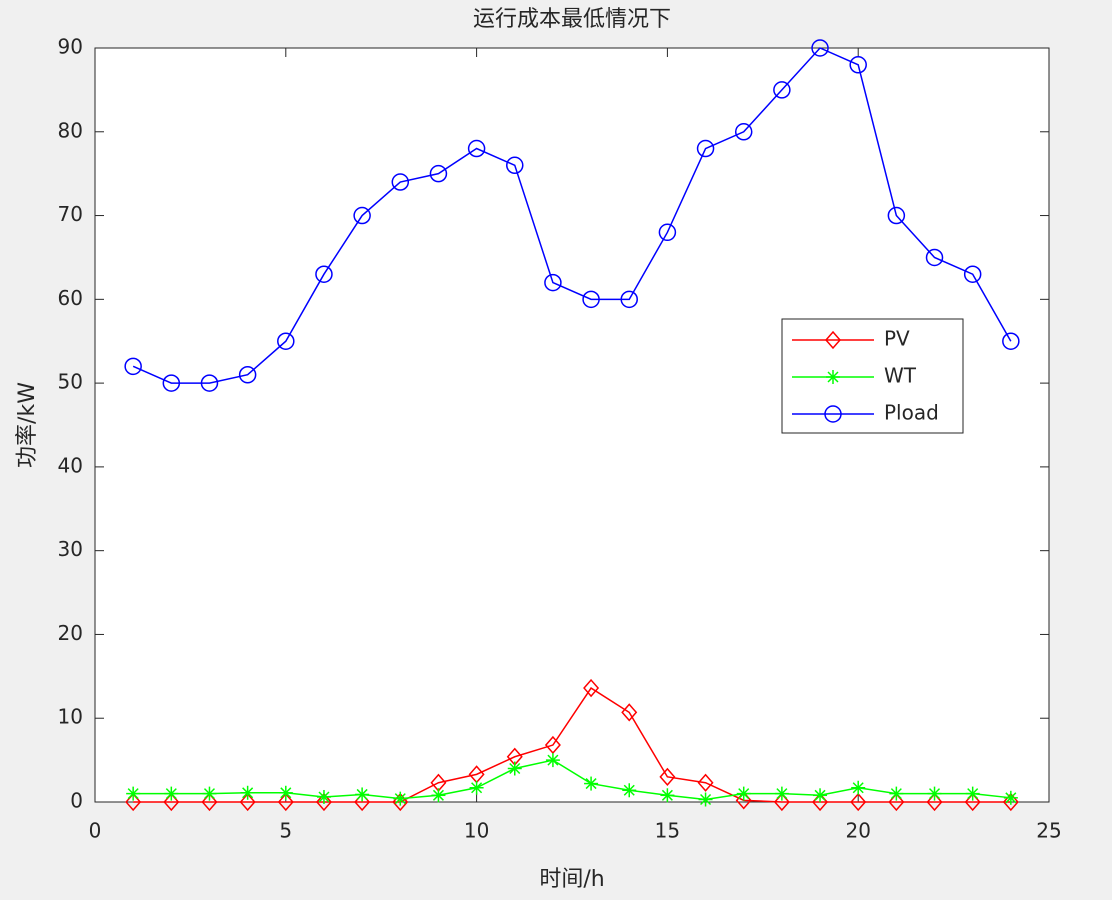  What do you see at coordinates (70, 214) in the screenshot?
I see `y-tick-label: 70` at bounding box center [70, 214].